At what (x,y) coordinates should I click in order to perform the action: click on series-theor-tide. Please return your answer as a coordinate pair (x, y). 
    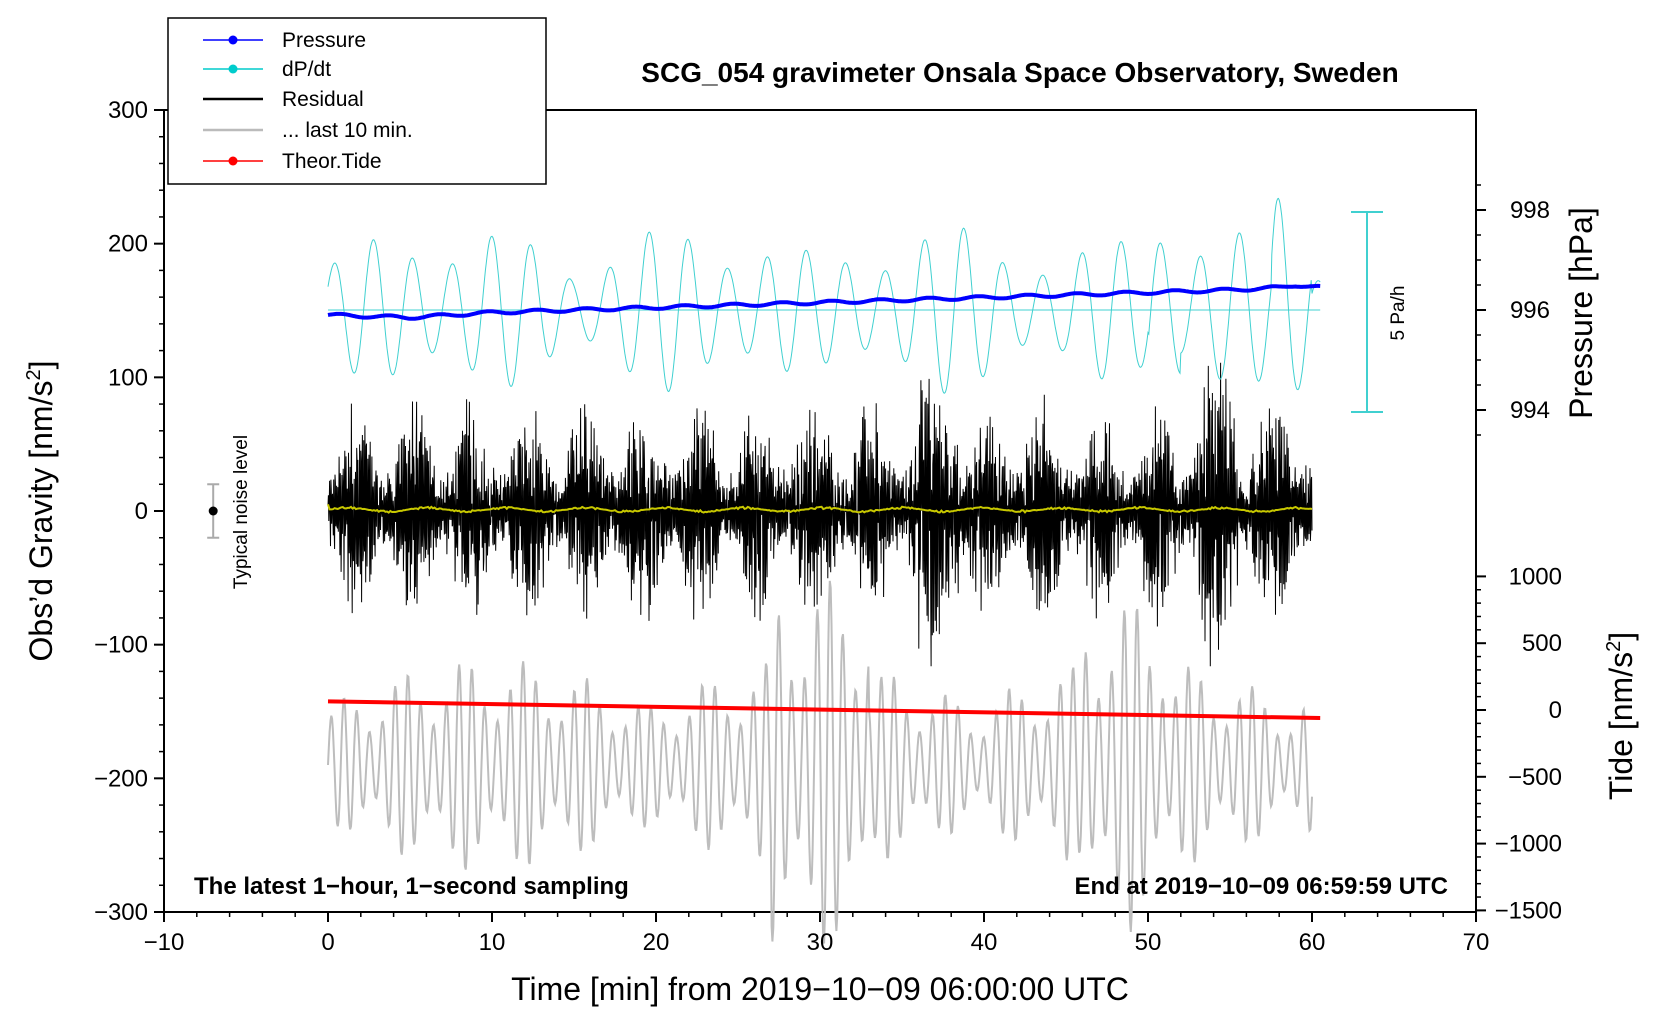
    Looking at the image, I should click on (824, 710).